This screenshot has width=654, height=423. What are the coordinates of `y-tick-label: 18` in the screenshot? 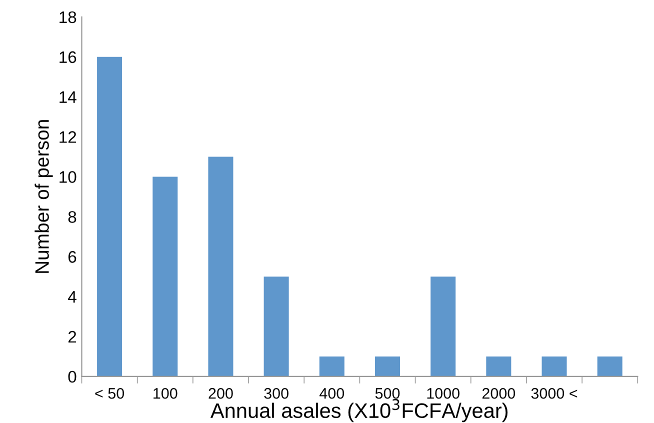 It's located at (68, 17).